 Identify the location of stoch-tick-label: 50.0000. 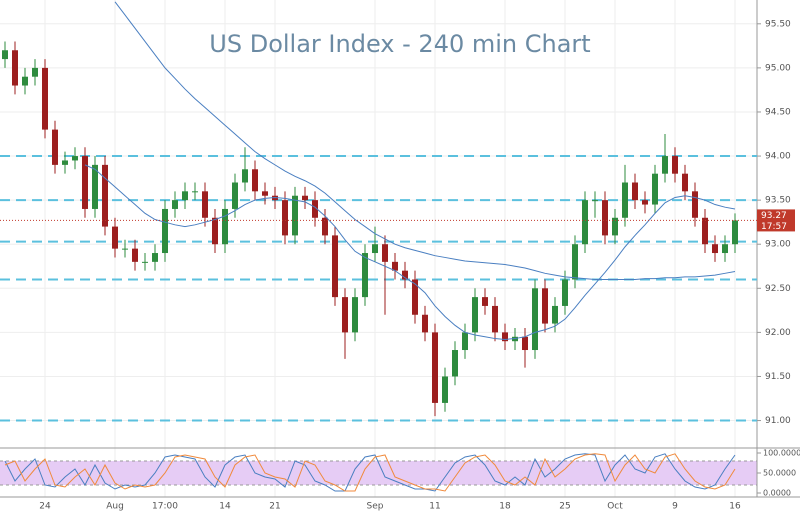
(779, 473).